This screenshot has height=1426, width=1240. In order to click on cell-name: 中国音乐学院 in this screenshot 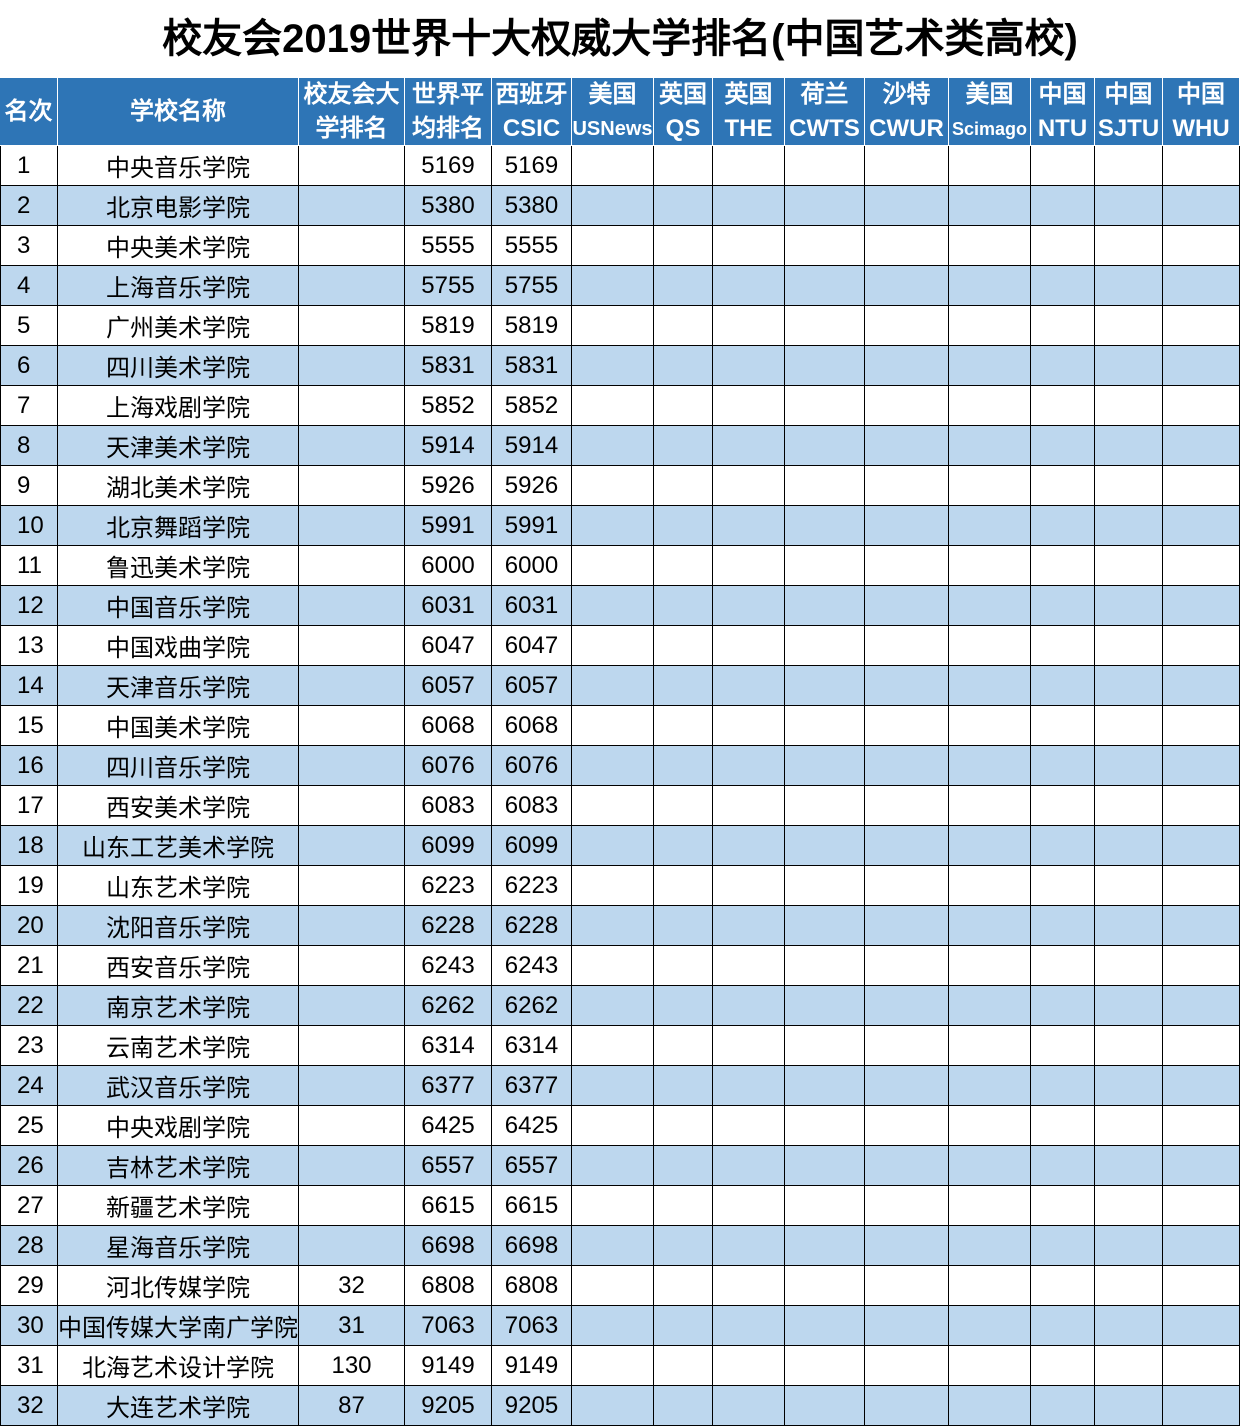, I will do `click(178, 606)`.